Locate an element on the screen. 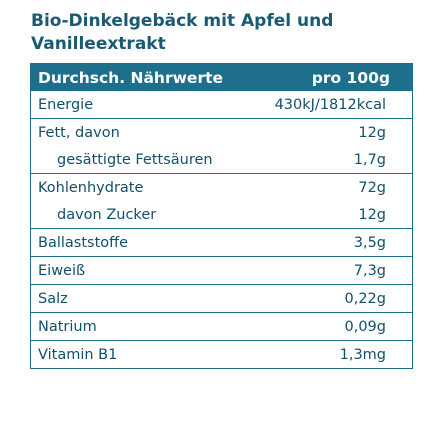 Image resolution: width=440 pixels, height=440 pixels. nutrient-value: 0,09g is located at coordinates (365, 326).